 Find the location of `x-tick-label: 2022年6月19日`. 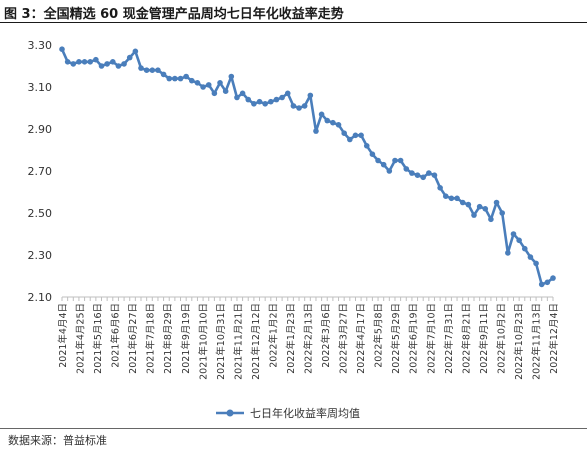

x-tick-label: 2022年6月19日 is located at coordinates (414, 338).